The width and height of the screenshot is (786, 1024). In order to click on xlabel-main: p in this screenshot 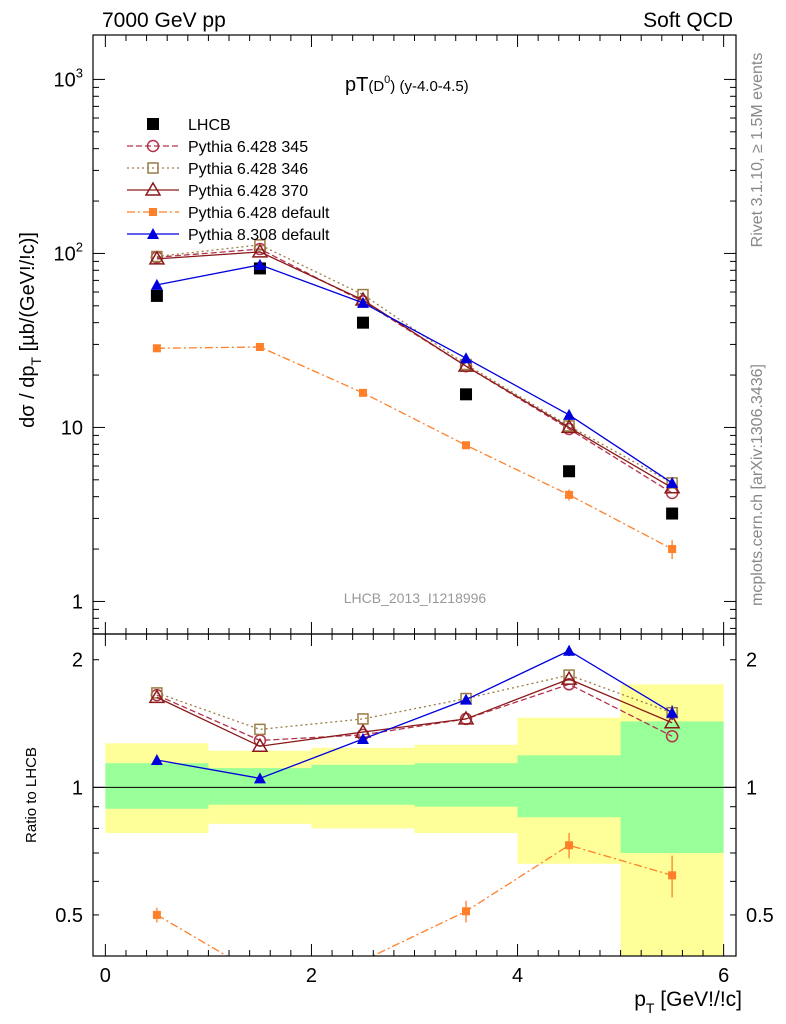, I will do `click(640, 999)`.